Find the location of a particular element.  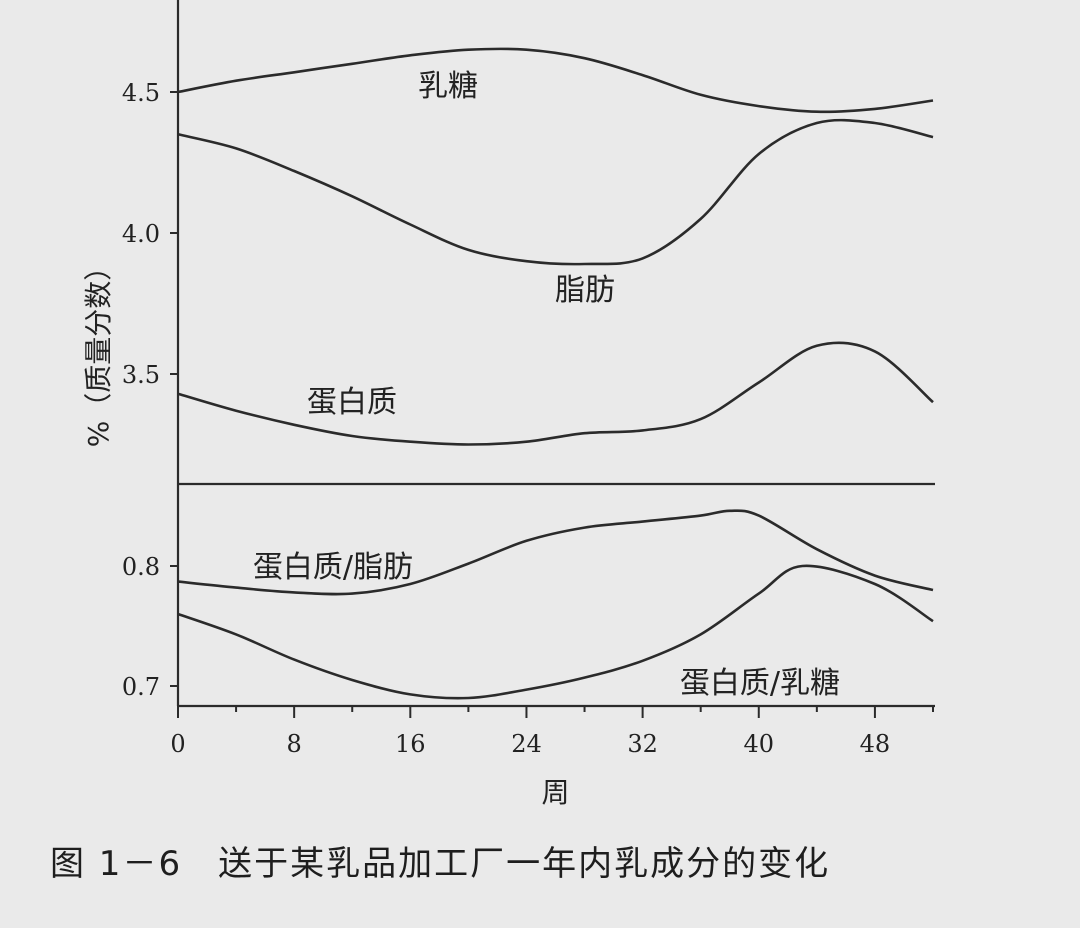

y-axis-title: %（质量分数） is located at coordinates (98, 350).